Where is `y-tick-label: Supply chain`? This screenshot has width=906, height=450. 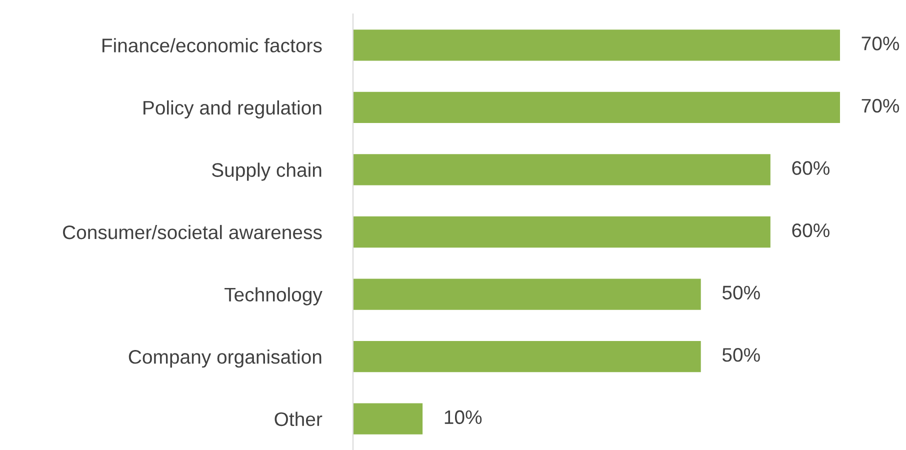 y-tick-label: Supply chain is located at coordinates (267, 171).